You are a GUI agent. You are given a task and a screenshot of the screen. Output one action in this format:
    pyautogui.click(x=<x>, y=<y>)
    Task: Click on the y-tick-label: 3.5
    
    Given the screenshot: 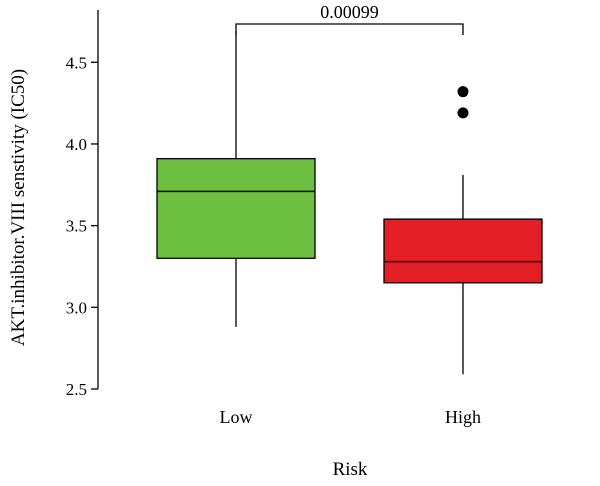 What is the action you would take?
    pyautogui.click(x=76, y=226)
    